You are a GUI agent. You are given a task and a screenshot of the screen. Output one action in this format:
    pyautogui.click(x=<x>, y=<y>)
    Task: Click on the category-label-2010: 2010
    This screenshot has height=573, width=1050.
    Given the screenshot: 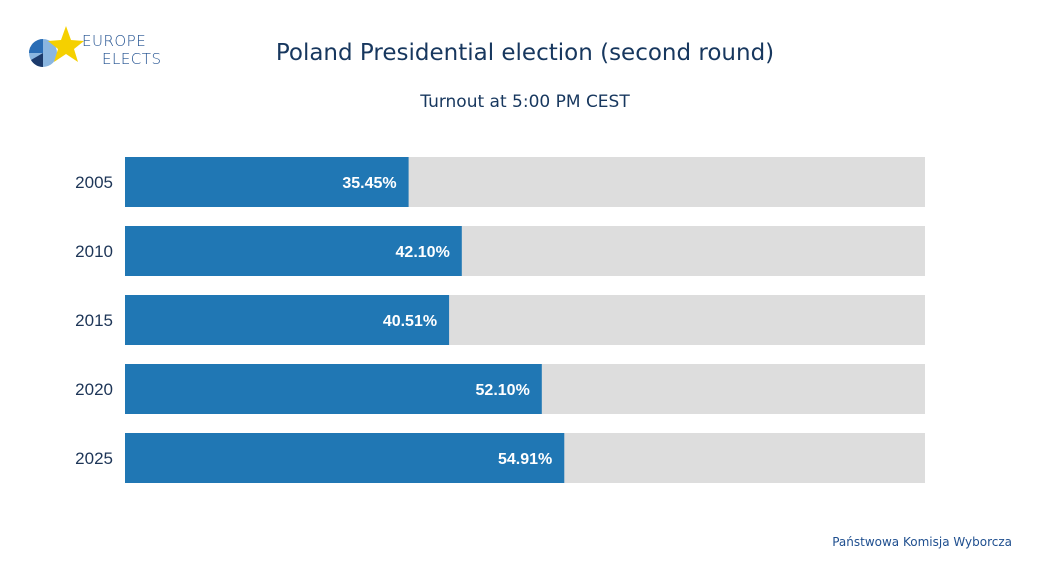 What is the action you would take?
    pyautogui.click(x=94, y=251)
    